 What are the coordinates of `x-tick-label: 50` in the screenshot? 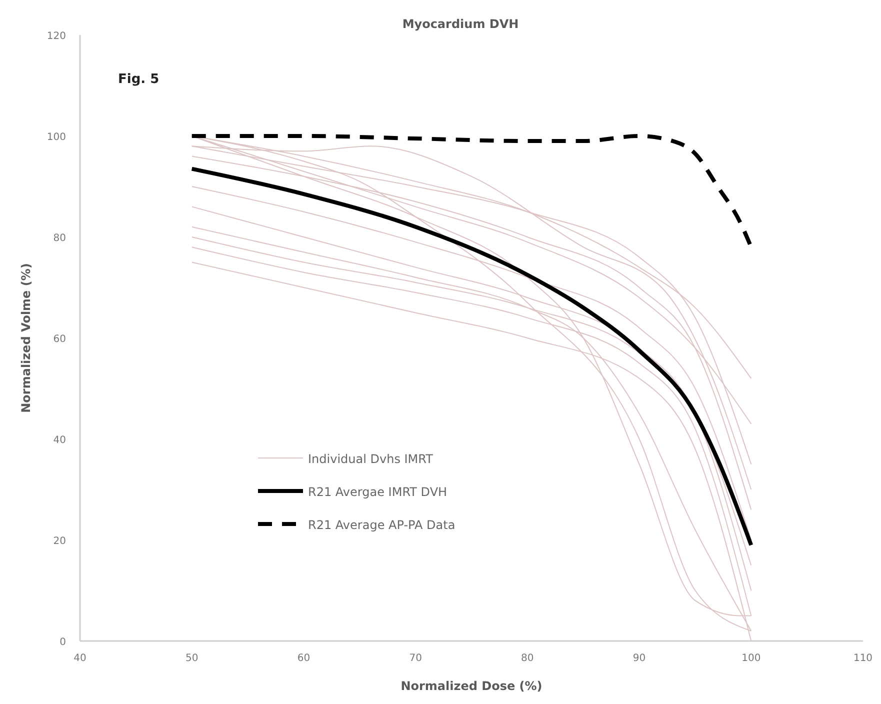 It's located at (191, 658).